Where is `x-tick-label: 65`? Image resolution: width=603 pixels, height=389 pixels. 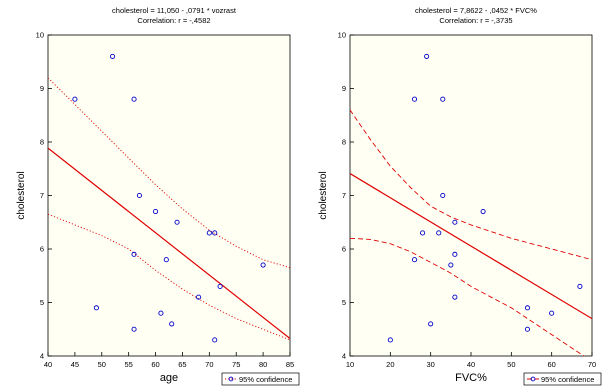 x-tick-label: 65 is located at coordinates (182, 364).